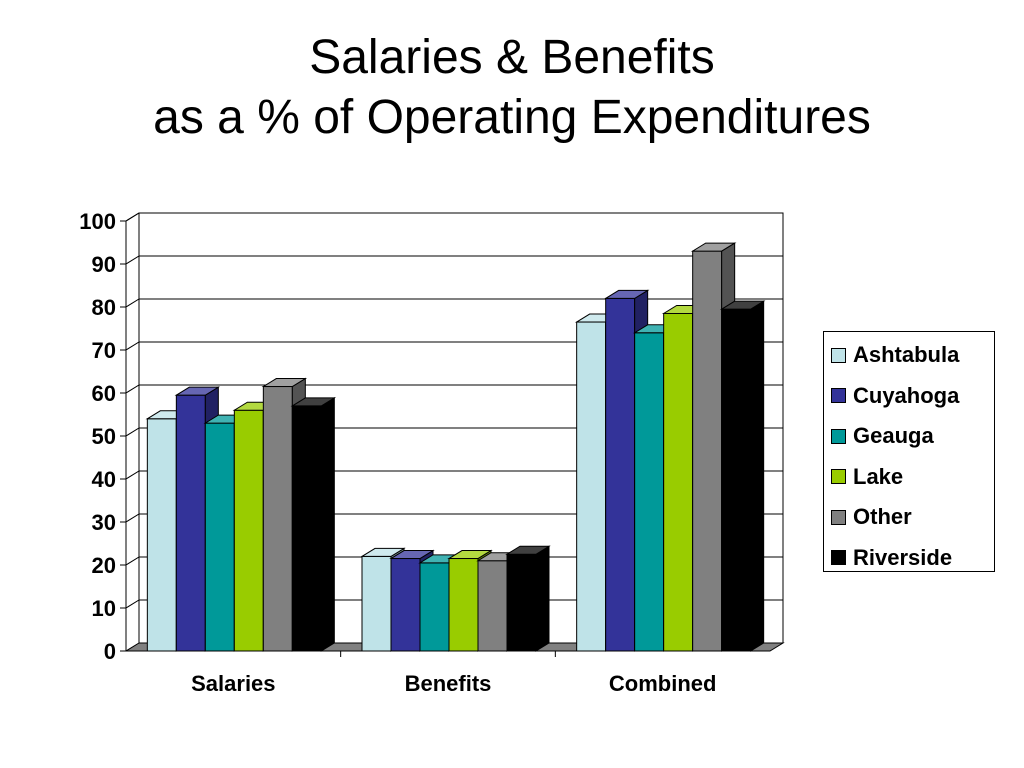 Image resolution: width=1024 pixels, height=768 pixels. I want to click on y-tick-label: 50, so click(104, 436).